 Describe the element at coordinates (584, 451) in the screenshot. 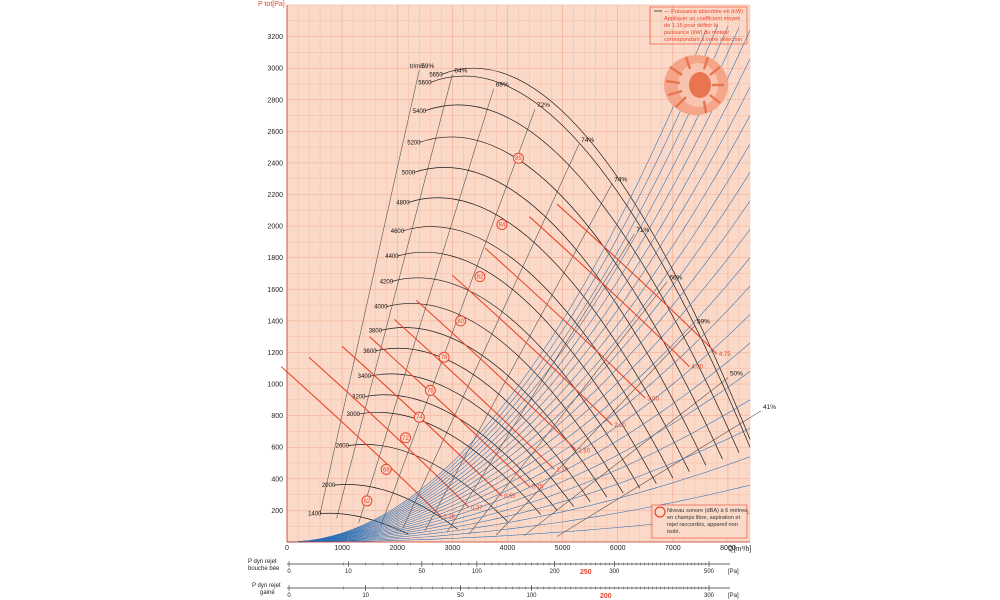

I see `power-label: 1.50` at that location.